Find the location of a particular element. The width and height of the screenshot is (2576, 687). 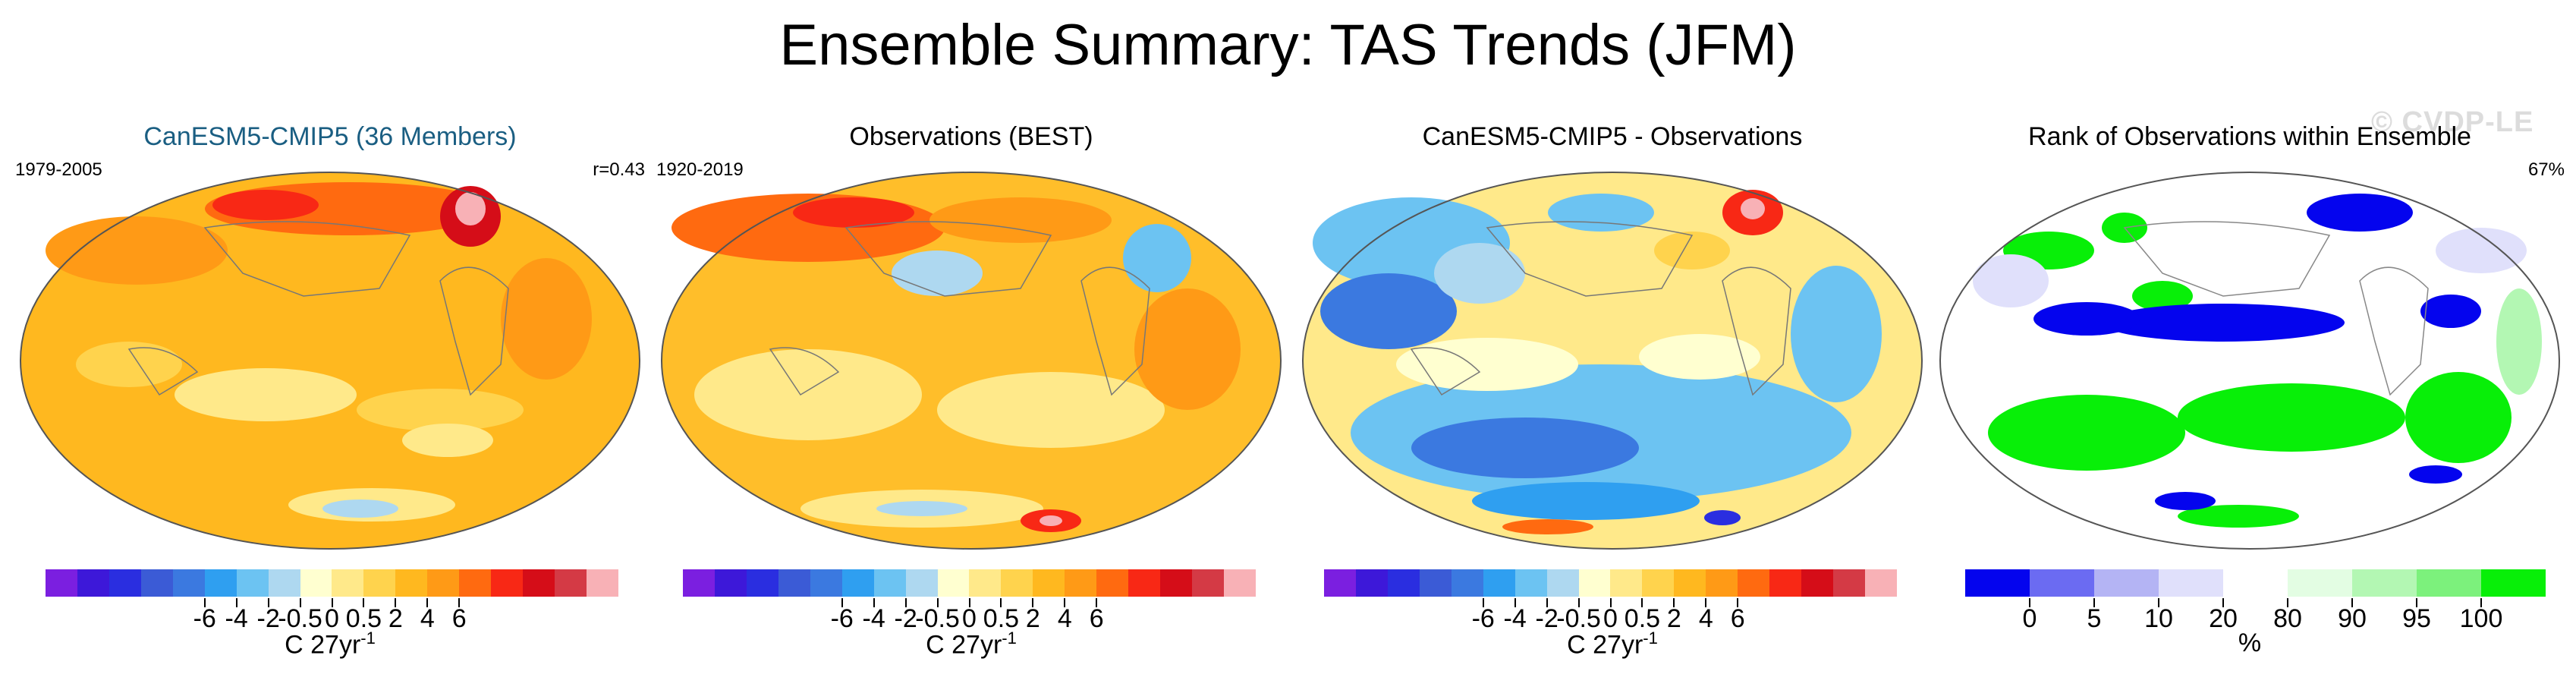

colorbar-tick-label: 0.5 is located at coordinates (1001, 618).